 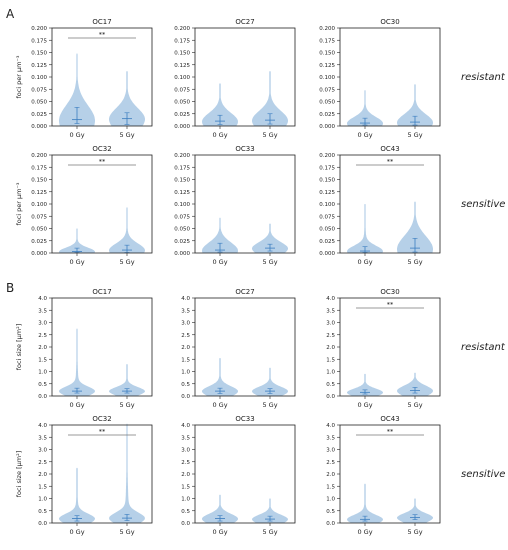 I want to click on y-tick-label: 2.5, so click(x=330, y=463).